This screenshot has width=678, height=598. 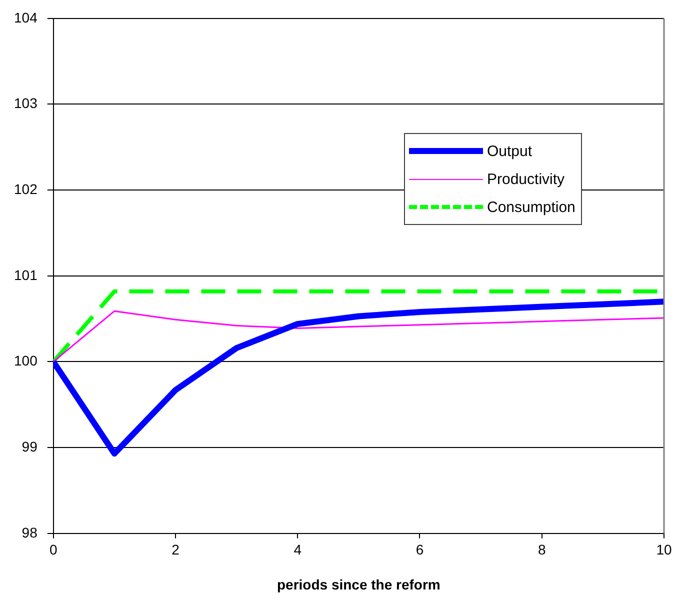 What do you see at coordinates (358, 584) in the screenshot?
I see `x-axis-title: periods since the reform` at bounding box center [358, 584].